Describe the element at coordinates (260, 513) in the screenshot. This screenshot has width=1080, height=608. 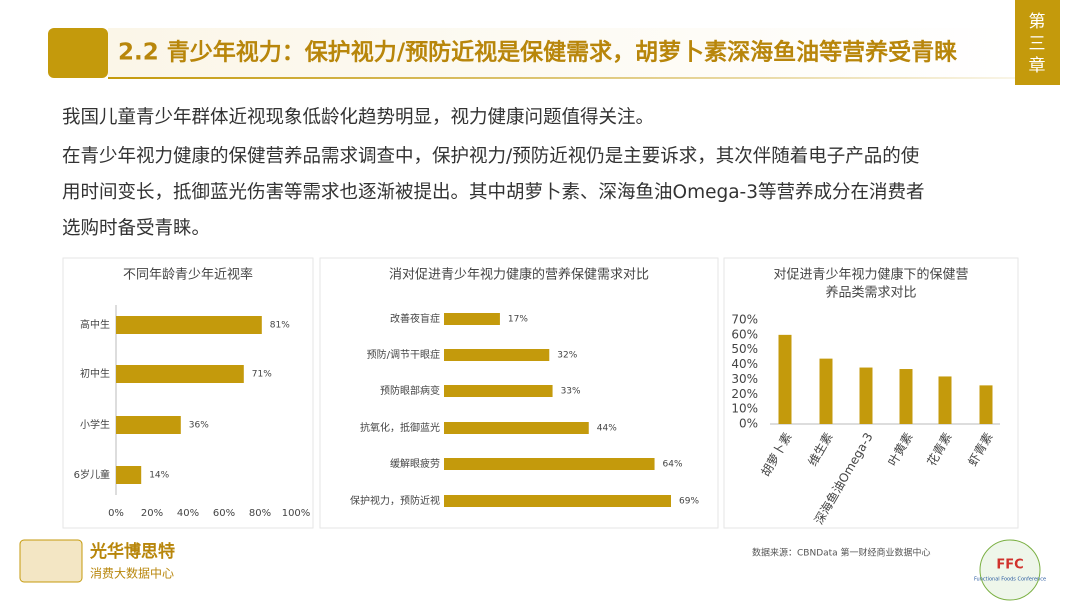
I see `x-tick-label: 80%` at that location.